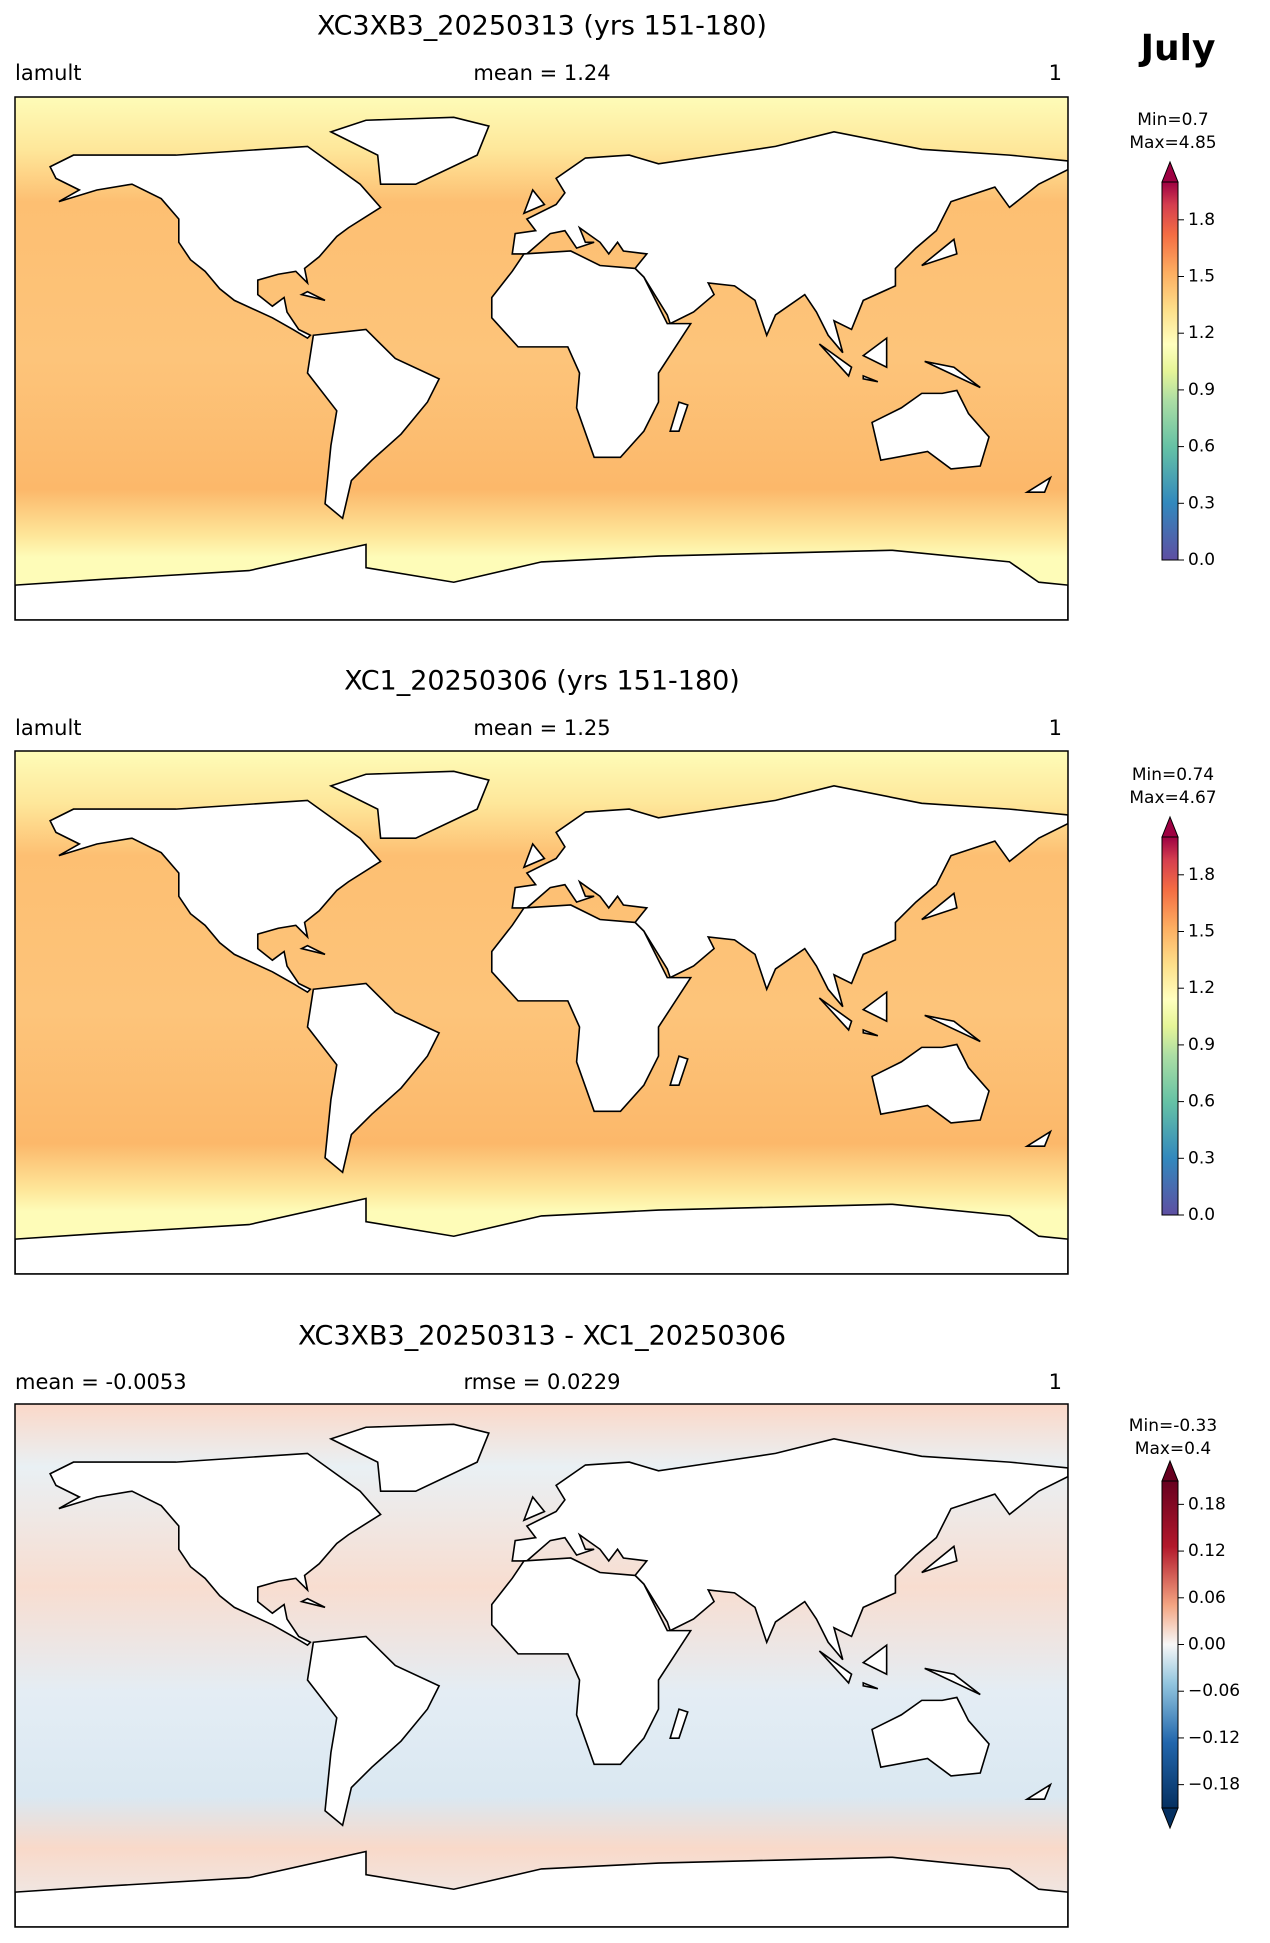 This screenshot has width=1270, height=1943. I want to click on colorbar-extend-min, so click(1170, 1818).